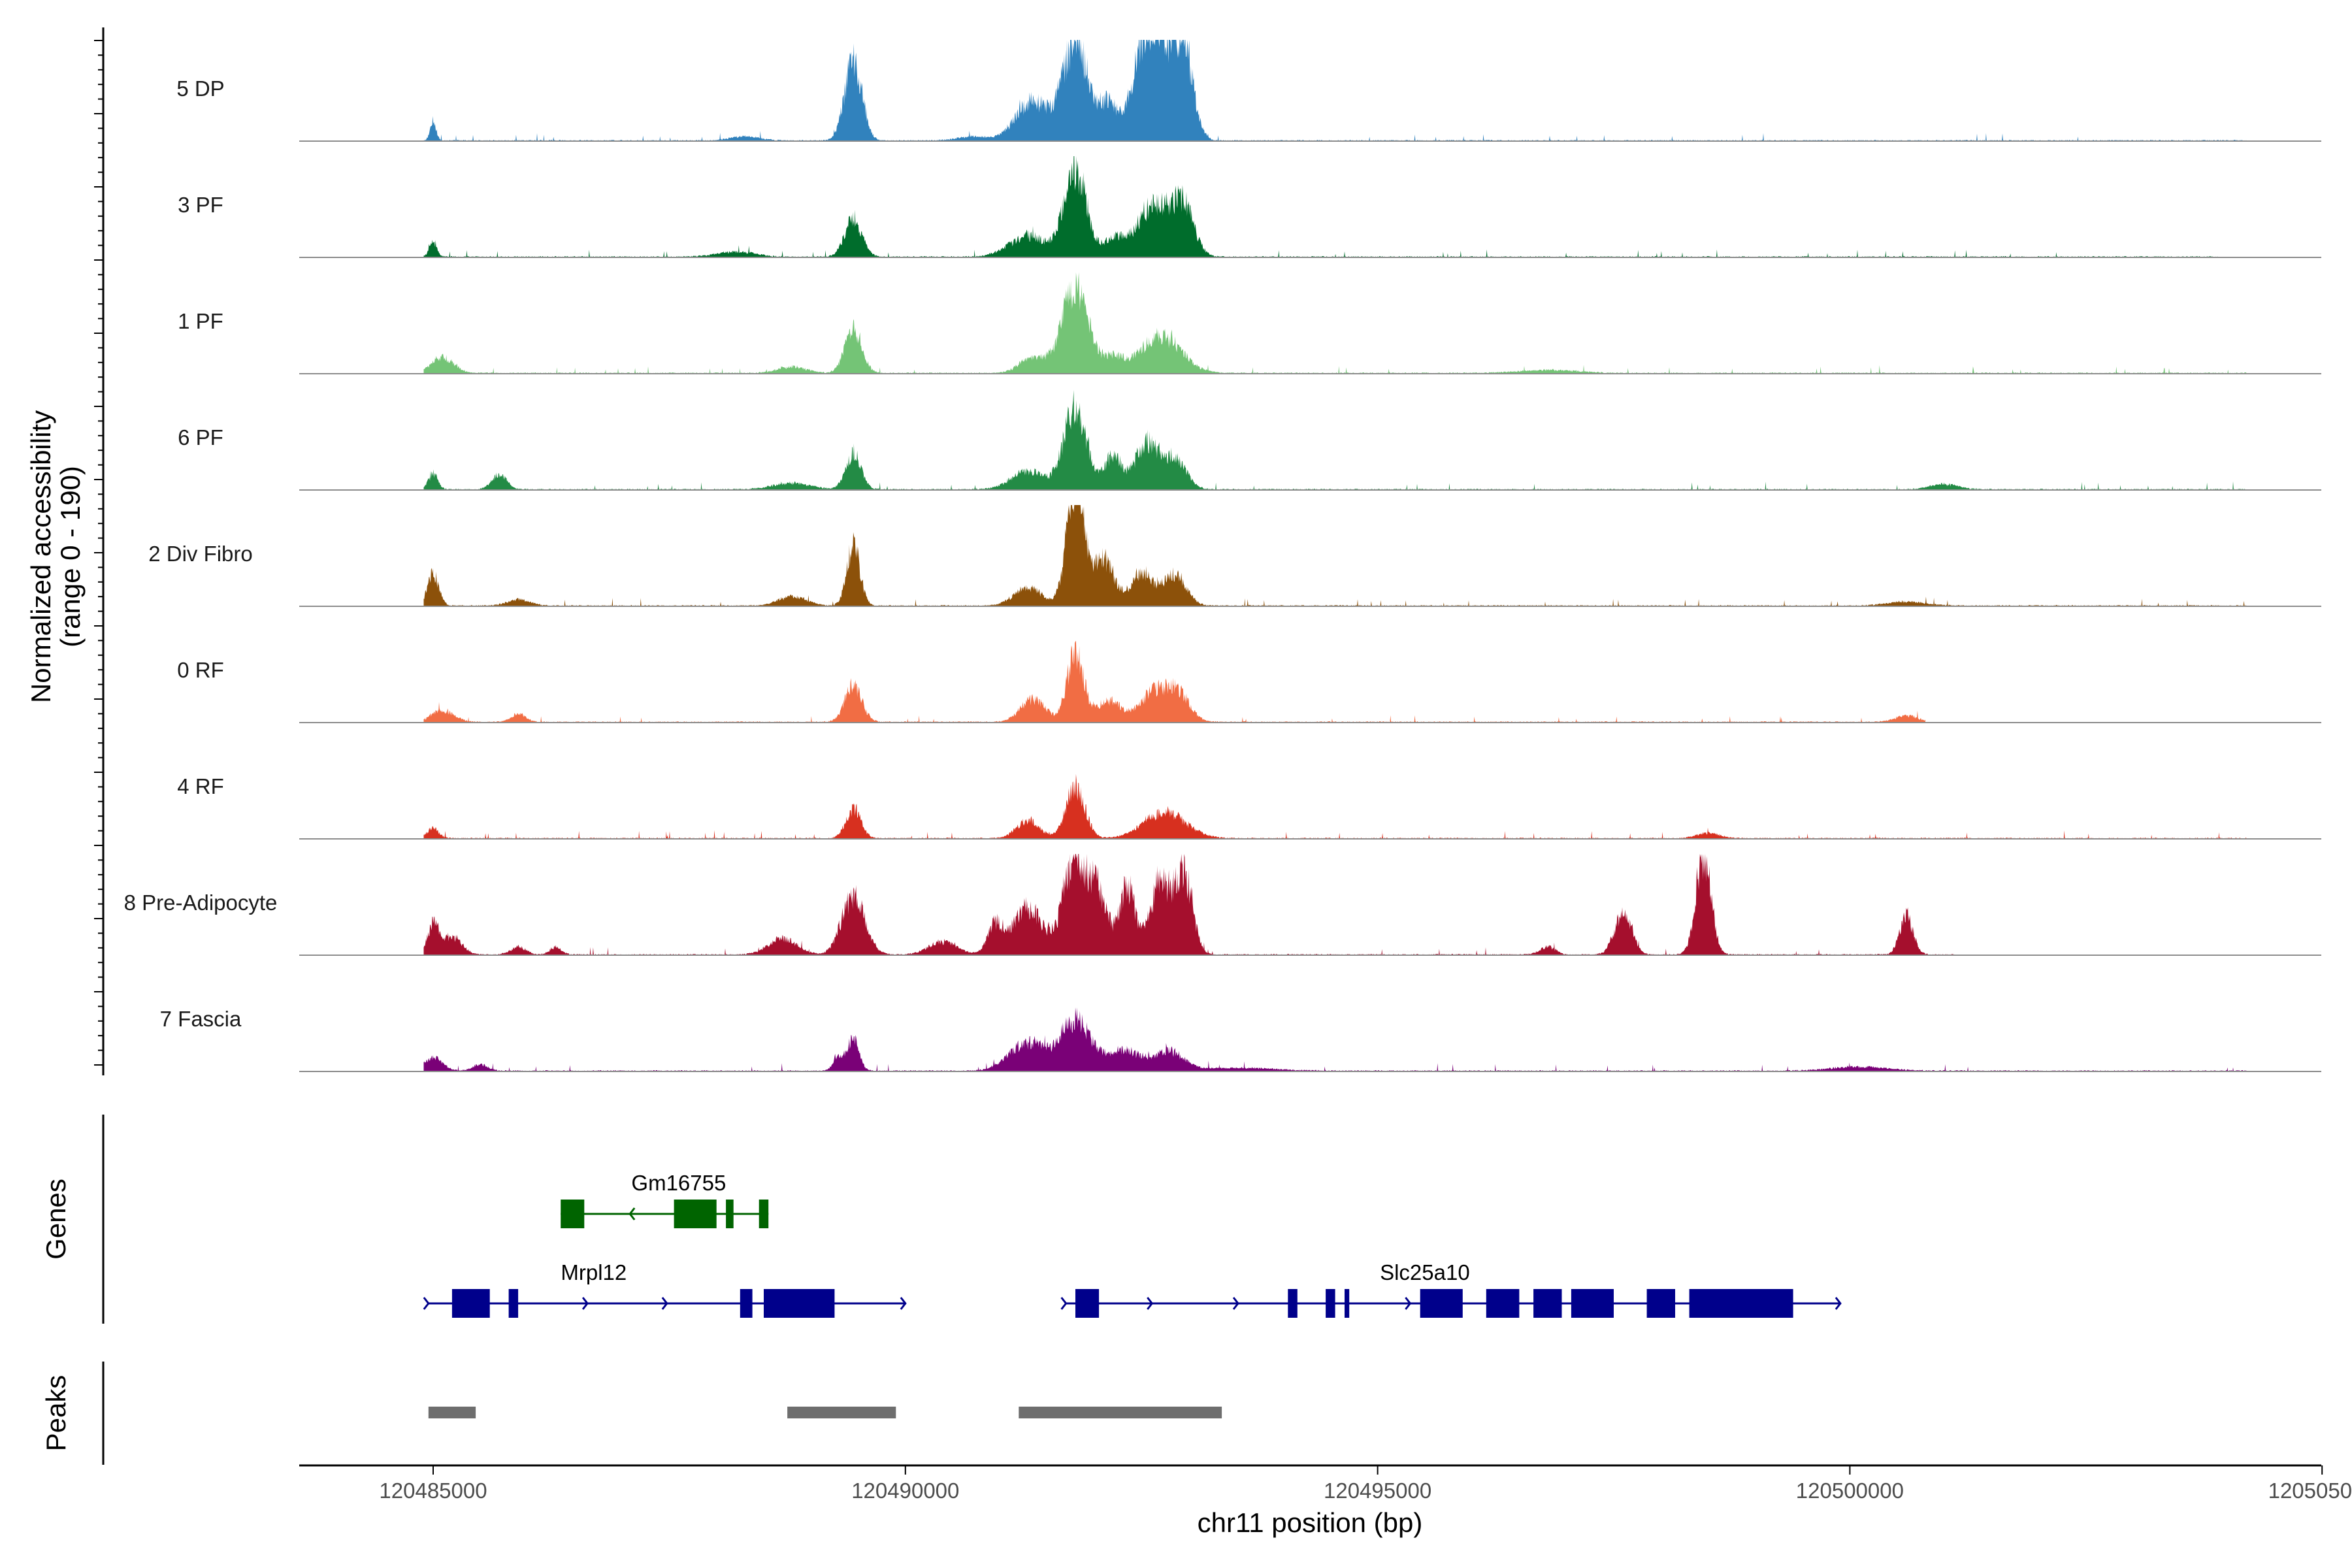 This screenshot has height=1568, width=2352. I want to click on peaks-panel-label: Peaks, so click(56, 1413).